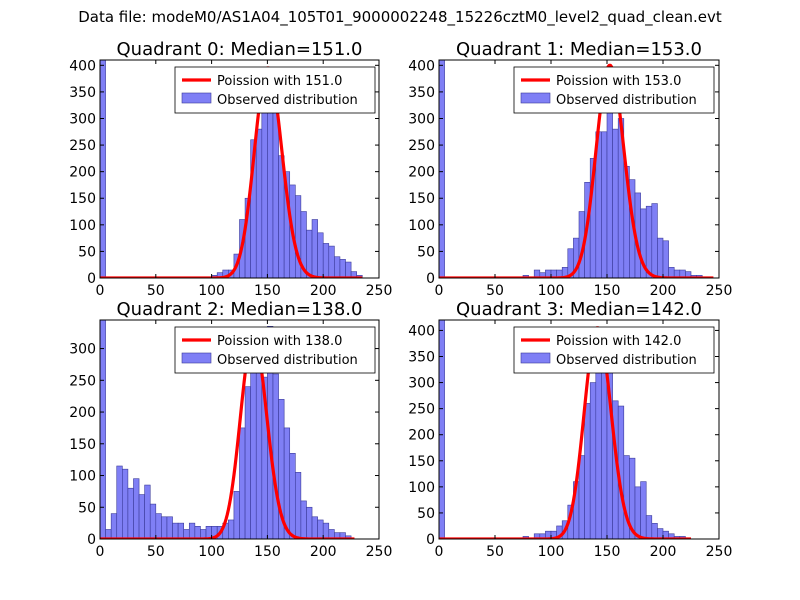 Image resolution: width=800 pixels, height=600 pixels. I want to click on quadrant-0-title: Quadrant 0: Median=151.0, so click(240, 49).